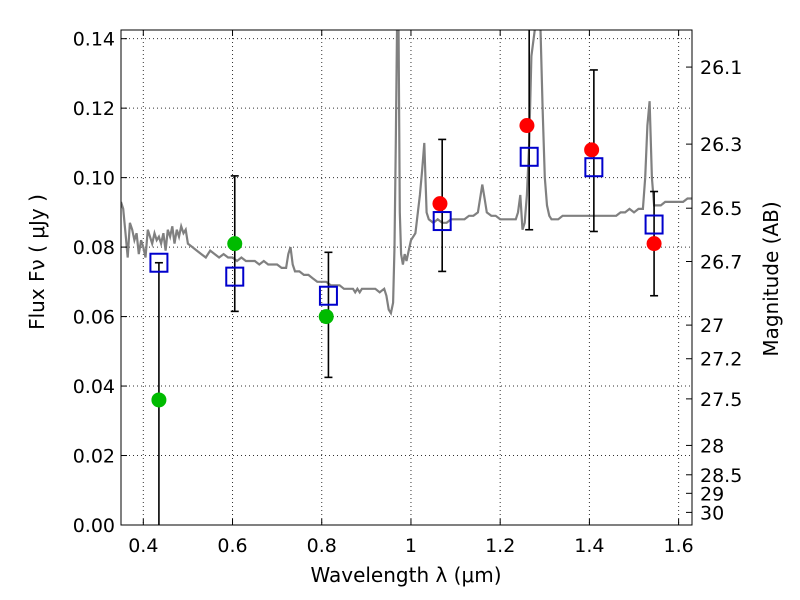 This screenshot has height=600, width=800. Describe the element at coordinates (771, 278) in the screenshot. I see `right-axis-label: Magnitude (AB)` at that location.